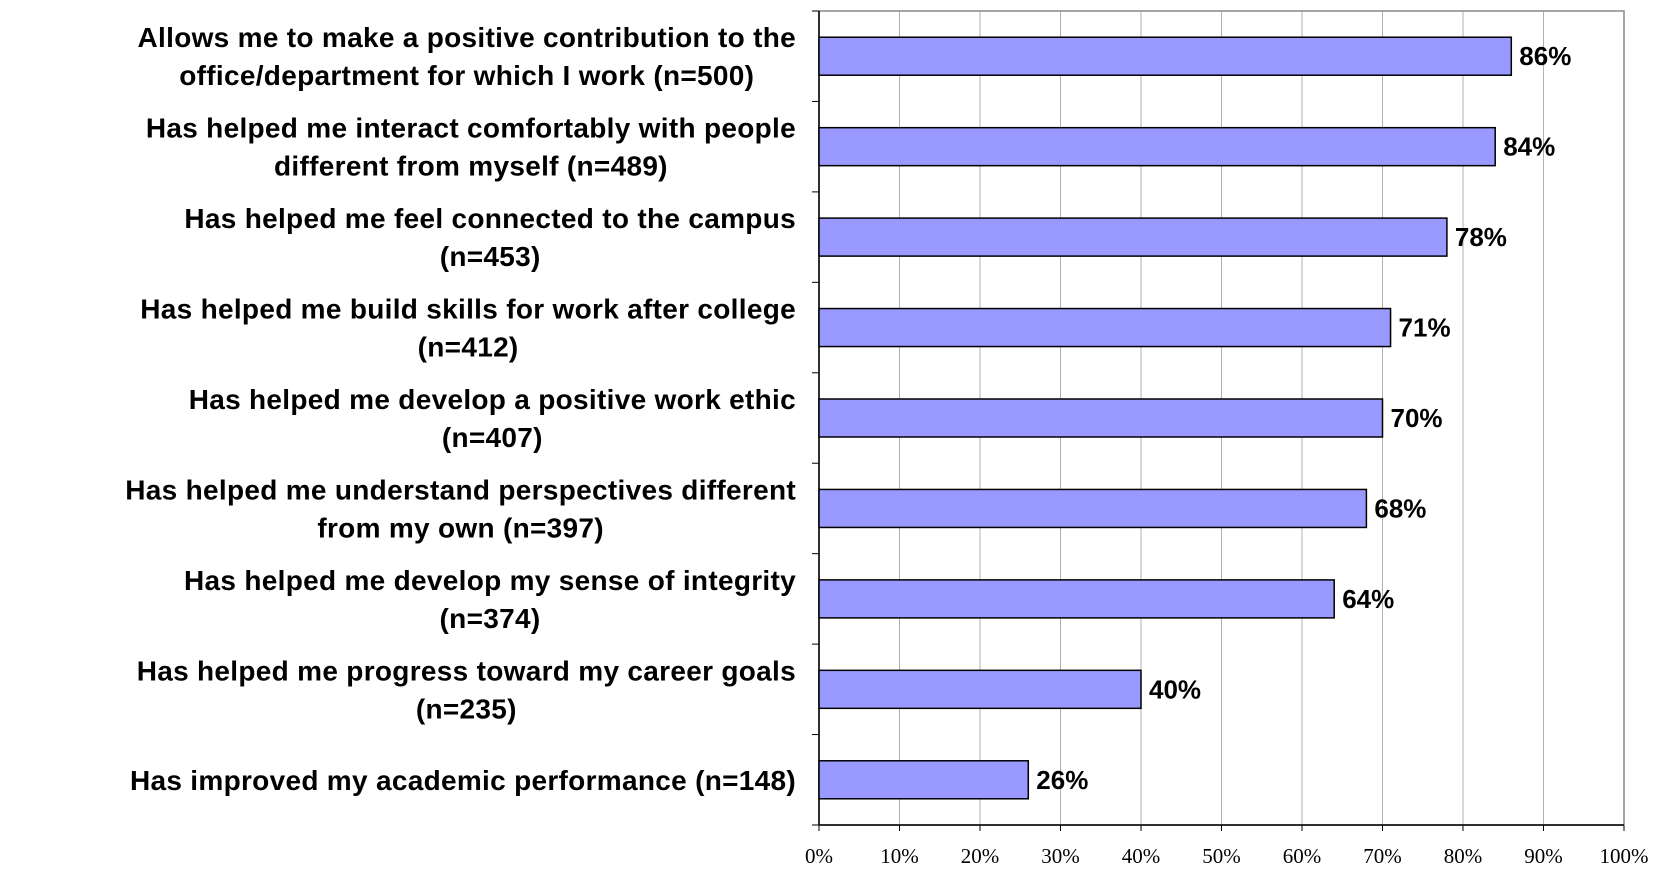 The width and height of the screenshot is (1656, 870). I want to click on x-tick-label: 80%, so click(1463, 856).